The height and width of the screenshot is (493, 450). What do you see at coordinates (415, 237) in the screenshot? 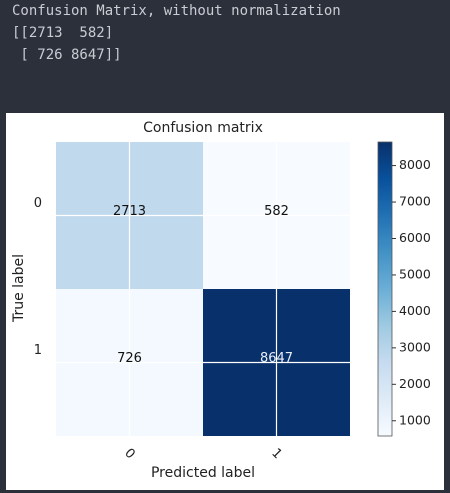
I see `colorbar-tick-label: 6000` at bounding box center [415, 237].